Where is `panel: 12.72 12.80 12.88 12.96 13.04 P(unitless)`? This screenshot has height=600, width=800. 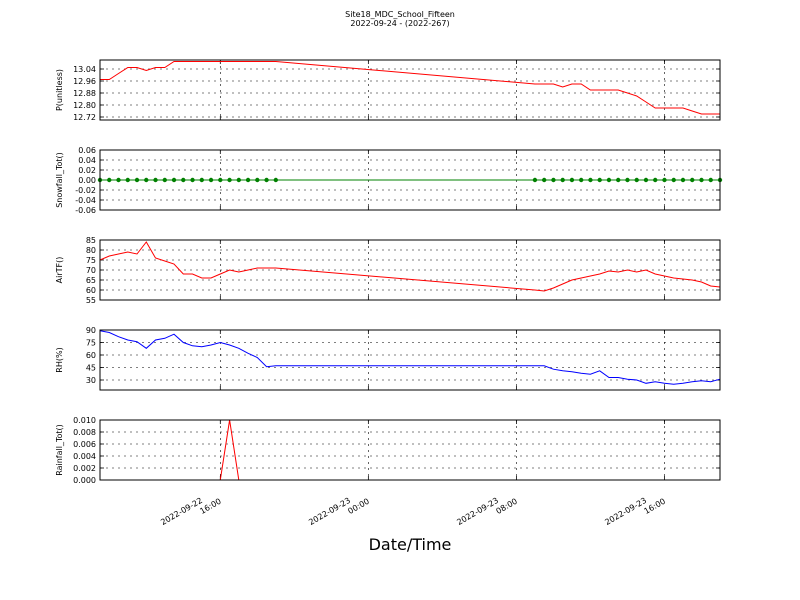
panel: 12.72 12.80 12.88 12.96 13.04 P(unitless) is located at coordinates (388, 90).